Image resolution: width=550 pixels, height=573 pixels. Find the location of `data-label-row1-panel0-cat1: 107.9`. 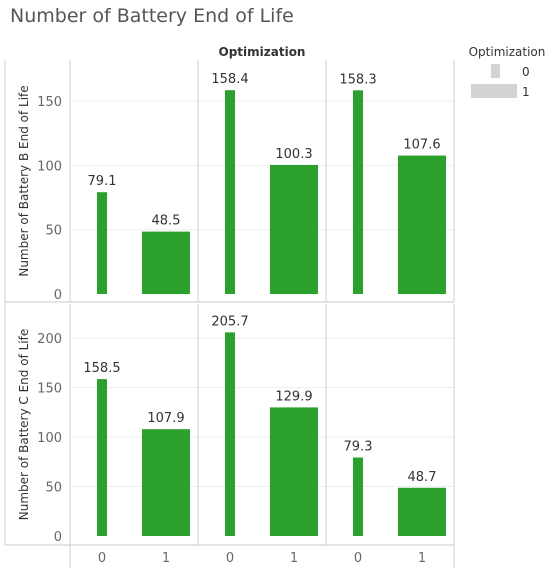

data-label-row1-panel0-cat1: 107.9 is located at coordinates (165, 418).